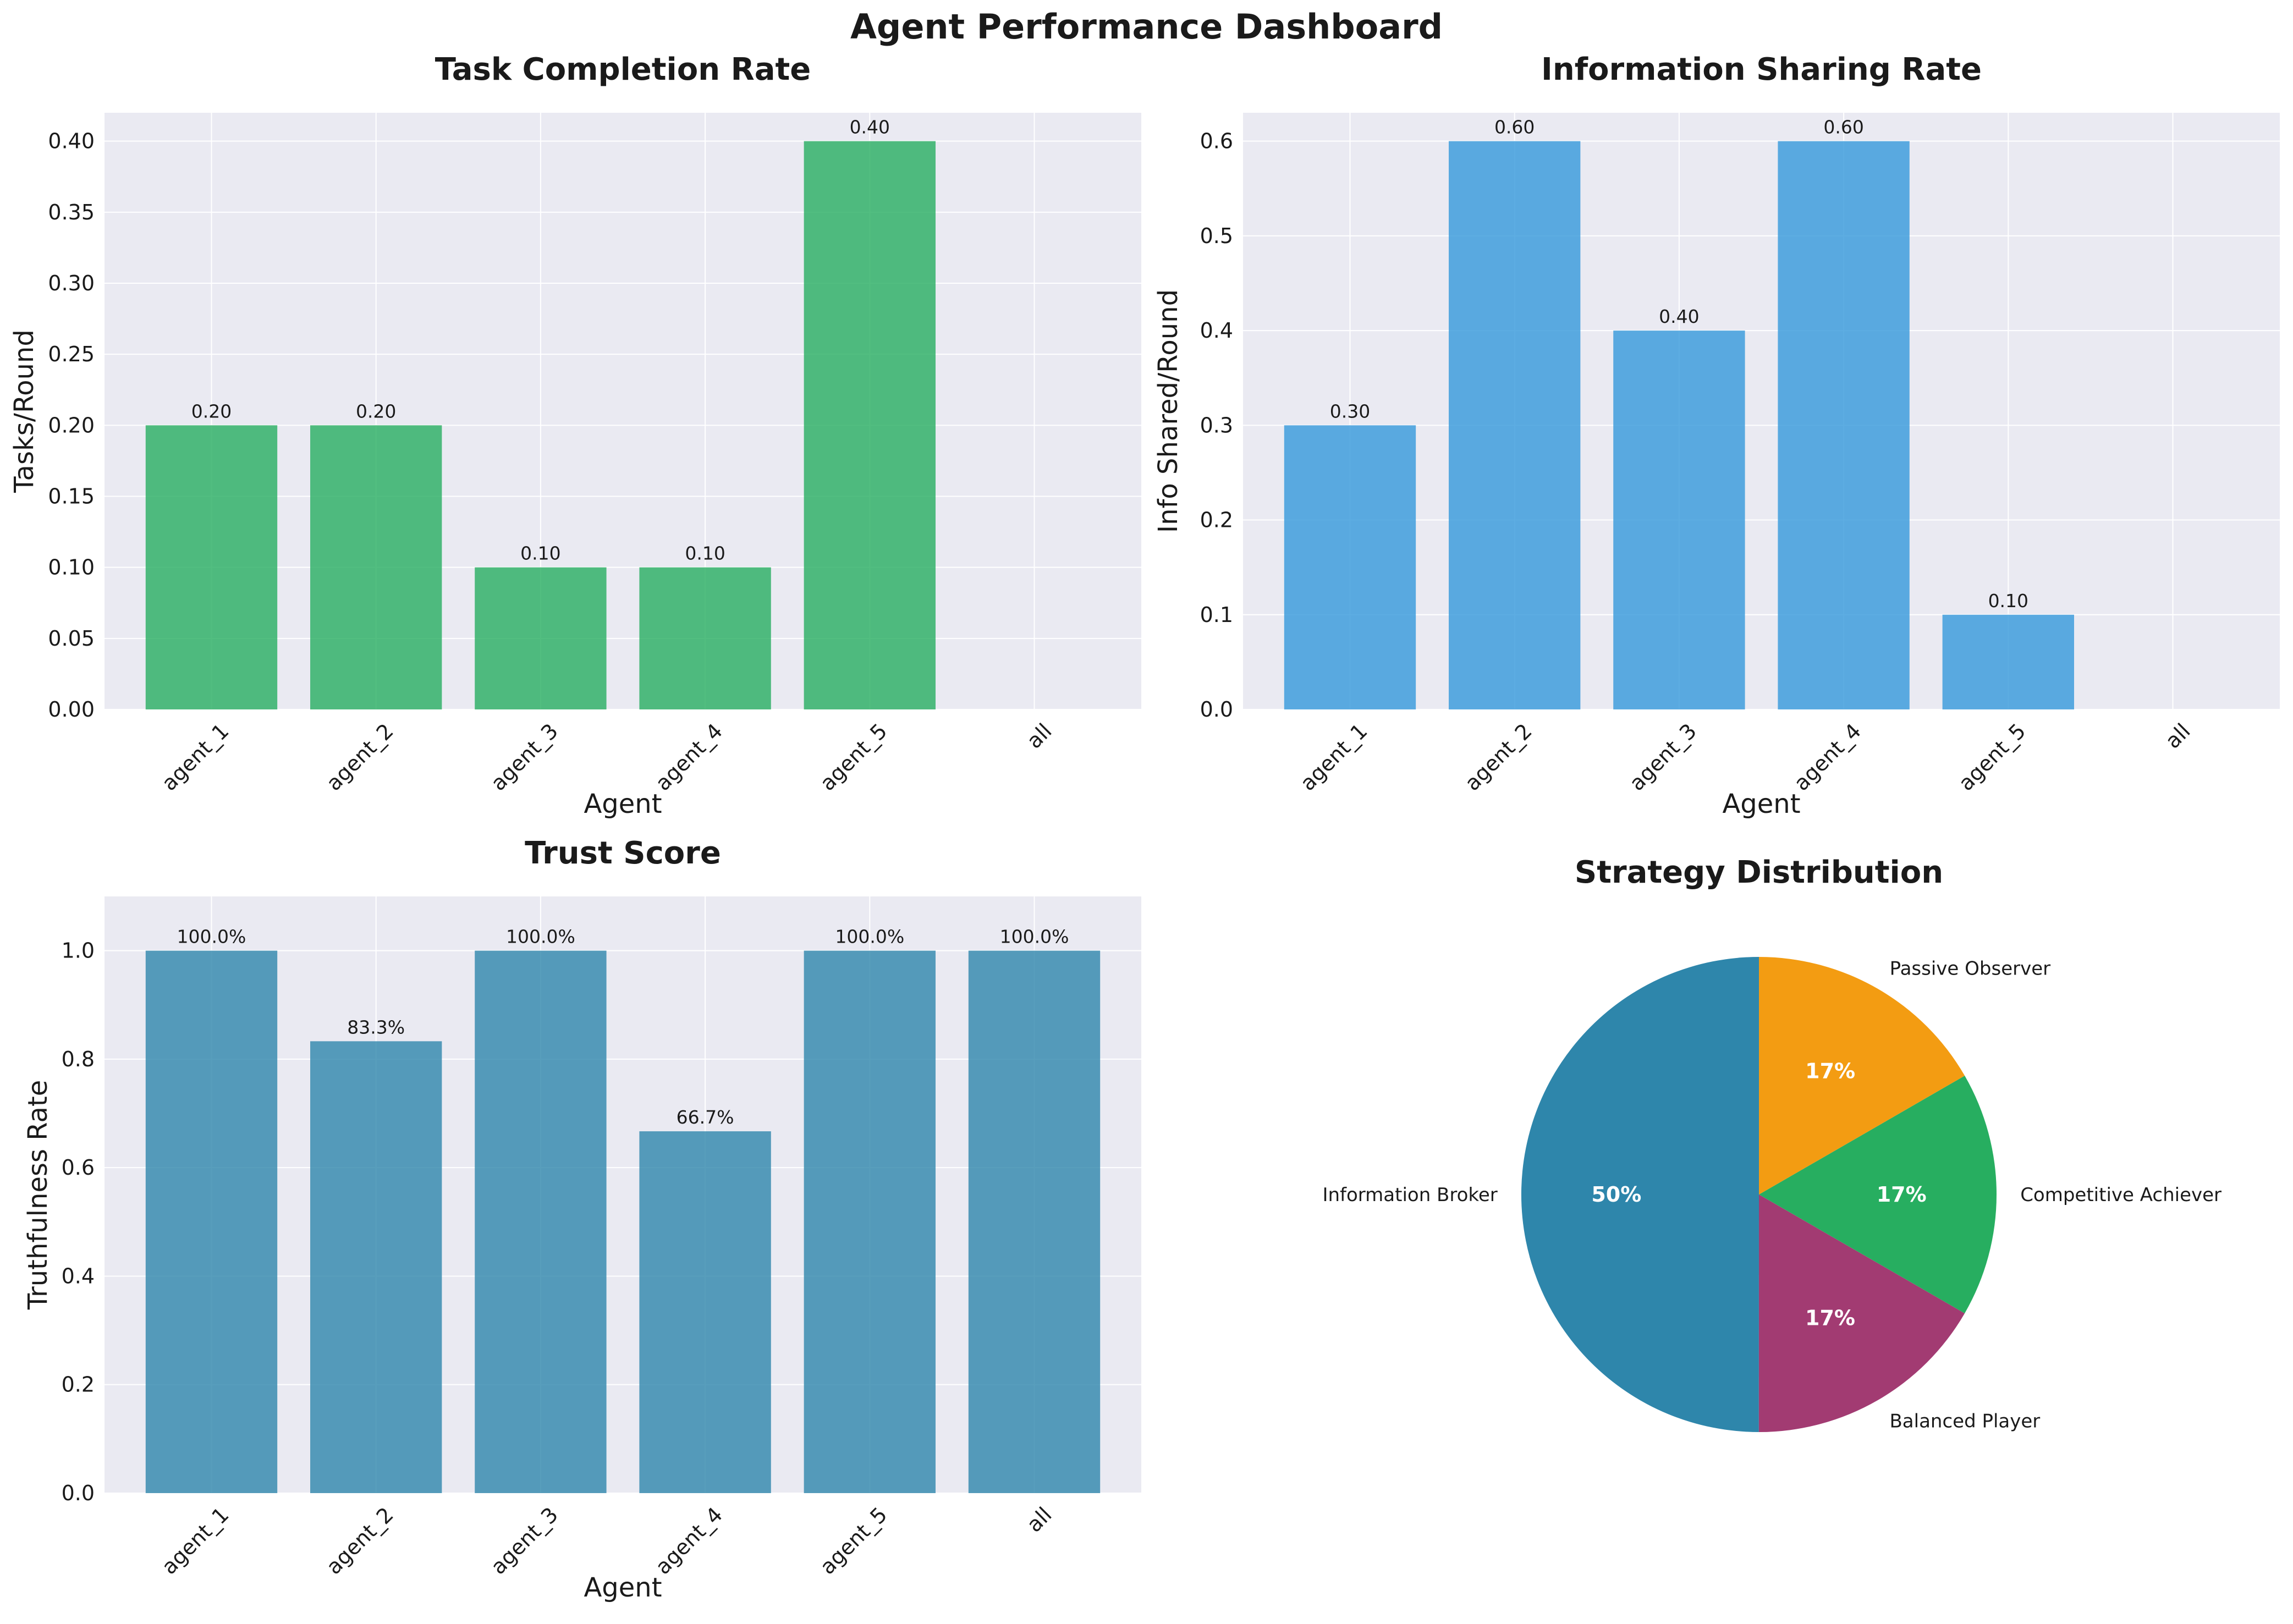 This screenshot has height=1624, width=2293. What do you see at coordinates (2120, 1195) in the screenshot?
I see `pie-slice-label: Competitive Achiever` at bounding box center [2120, 1195].